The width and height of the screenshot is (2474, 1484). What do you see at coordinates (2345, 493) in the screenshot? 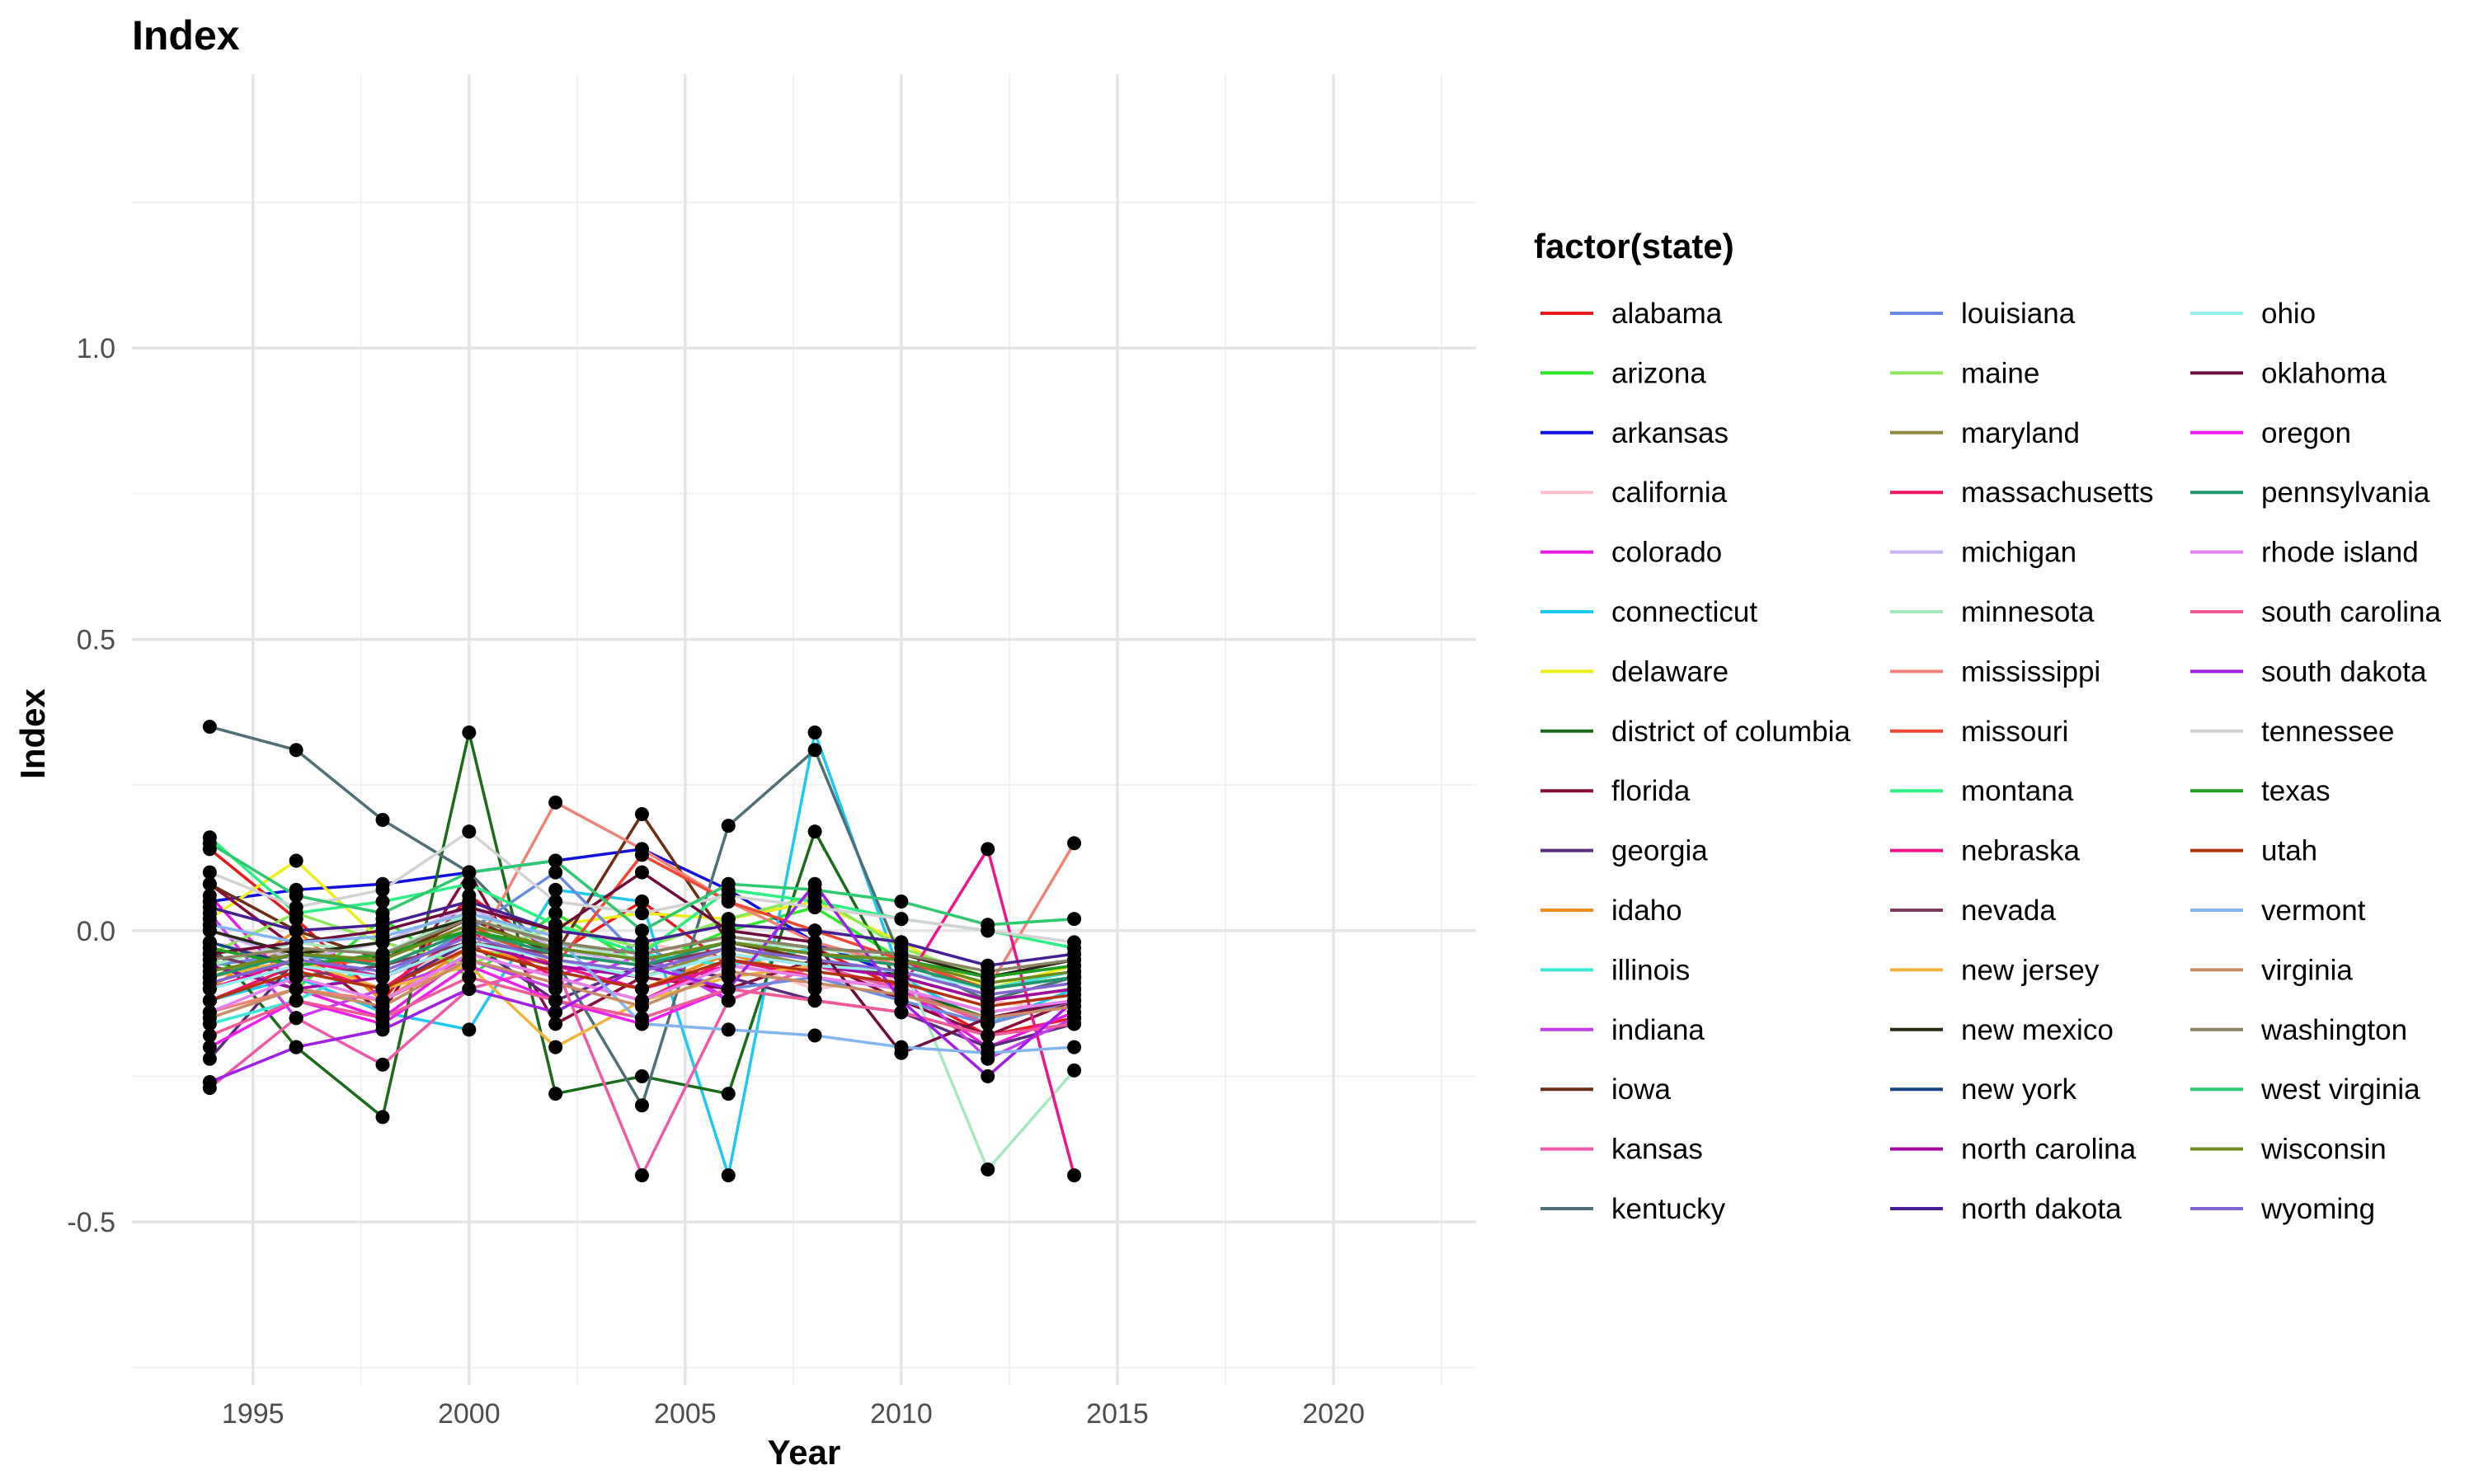
I see `legend-label-pennsylvania: pennsylvania` at bounding box center [2345, 493].